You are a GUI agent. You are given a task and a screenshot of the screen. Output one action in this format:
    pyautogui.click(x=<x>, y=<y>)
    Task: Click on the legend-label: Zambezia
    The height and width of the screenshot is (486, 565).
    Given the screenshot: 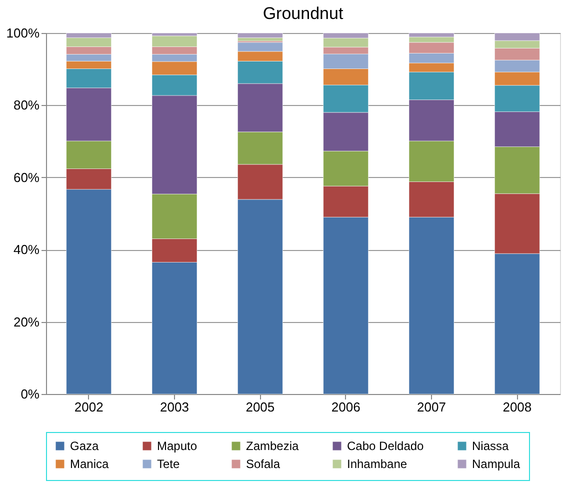 What is the action you would take?
    pyautogui.click(x=273, y=446)
    